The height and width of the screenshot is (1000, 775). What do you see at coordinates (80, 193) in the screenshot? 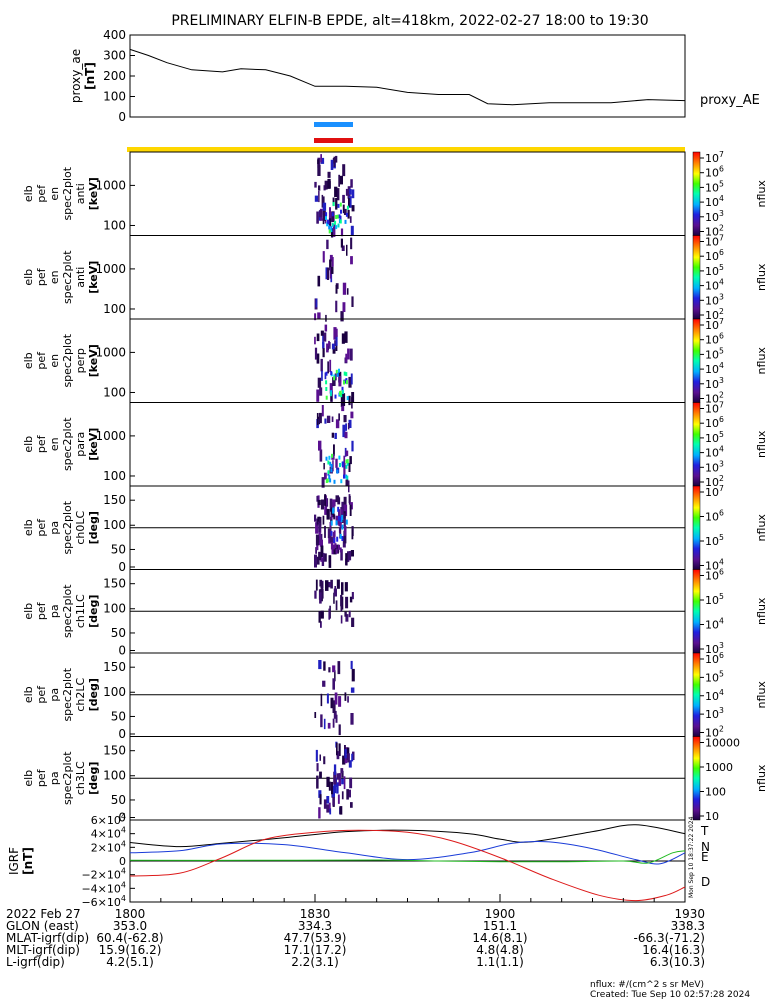
I see `panel-label-line: anti` at bounding box center [80, 193].